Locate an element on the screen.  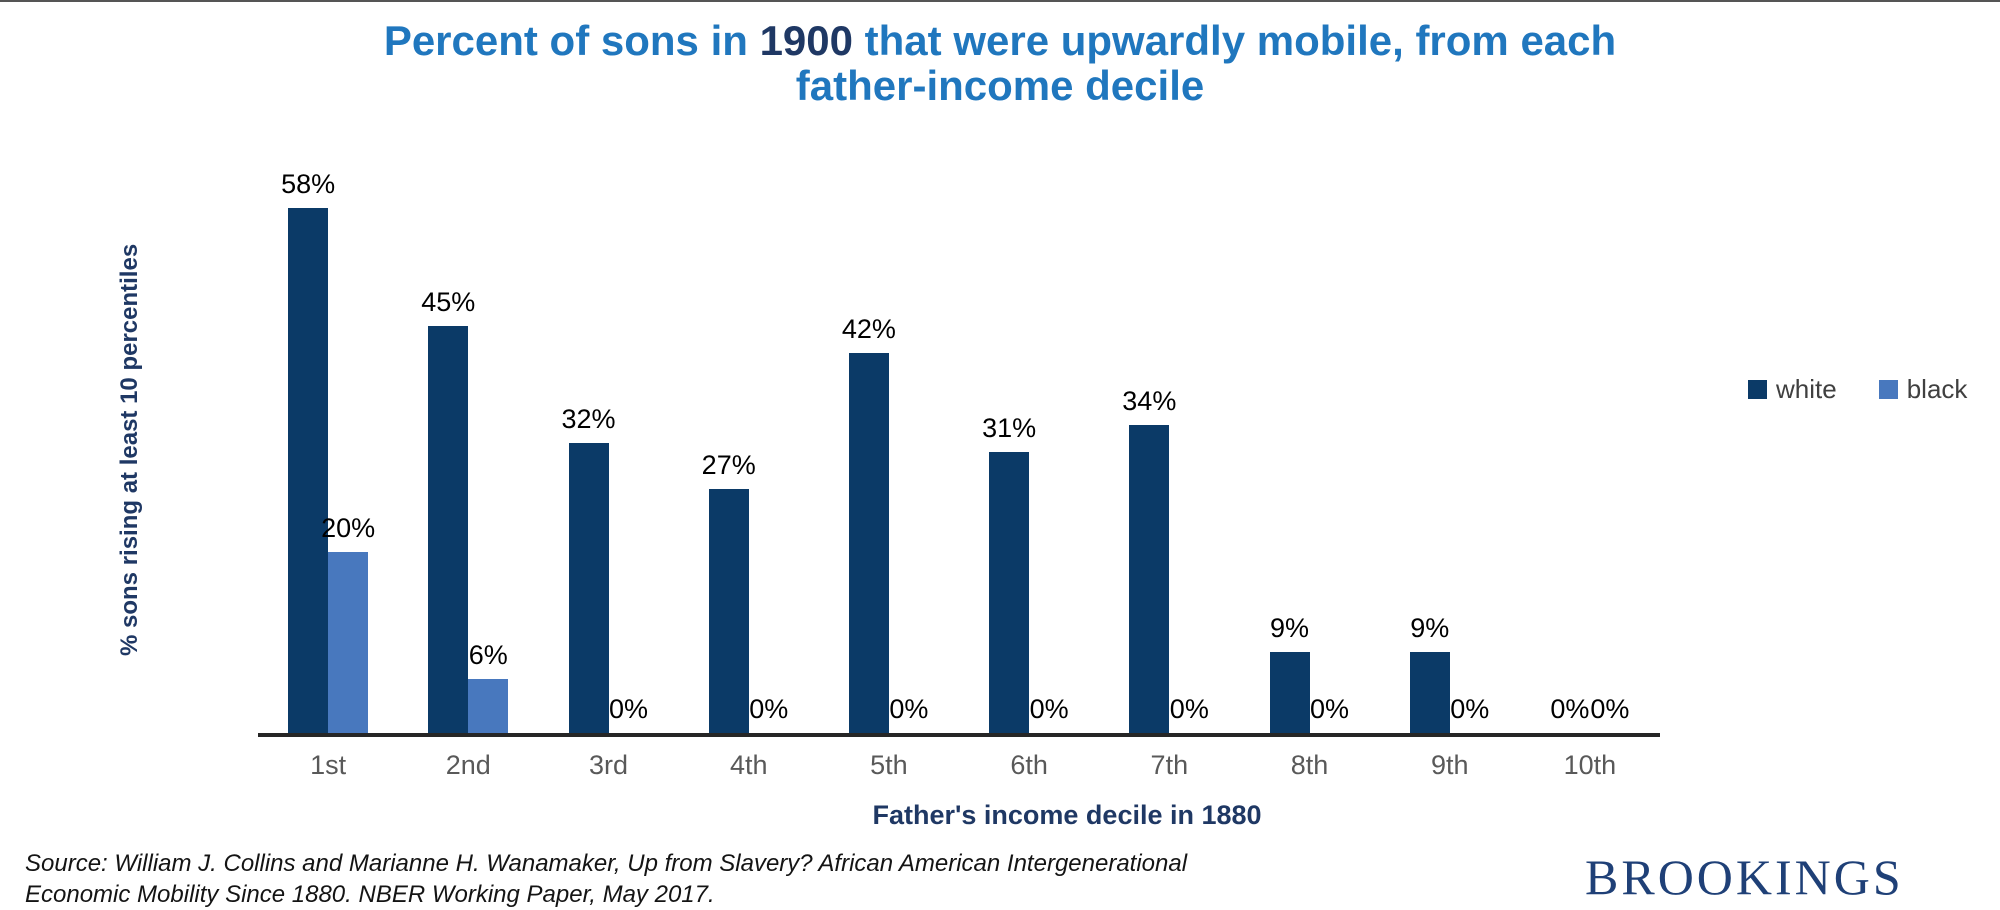
x-tick-10th: 10th is located at coordinates (1590, 765).